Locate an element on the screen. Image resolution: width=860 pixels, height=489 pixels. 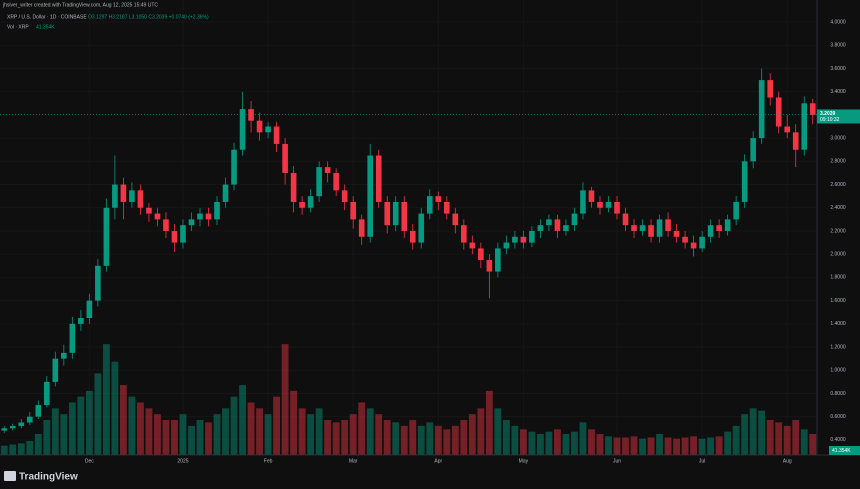
x-tick-label: Jul is located at coordinates (702, 461).